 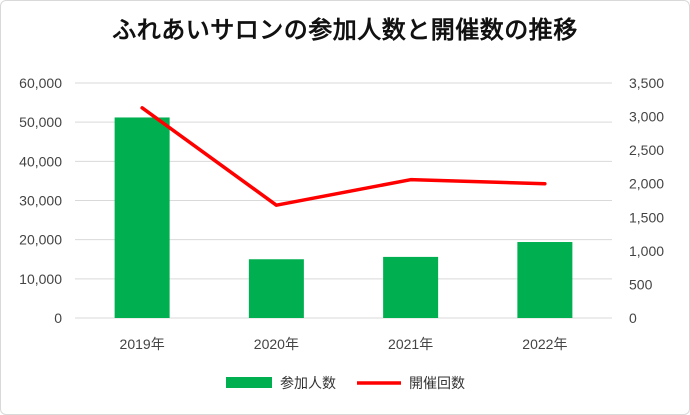 I want to click on left-tick-label: 40,000, so click(x=40, y=161).